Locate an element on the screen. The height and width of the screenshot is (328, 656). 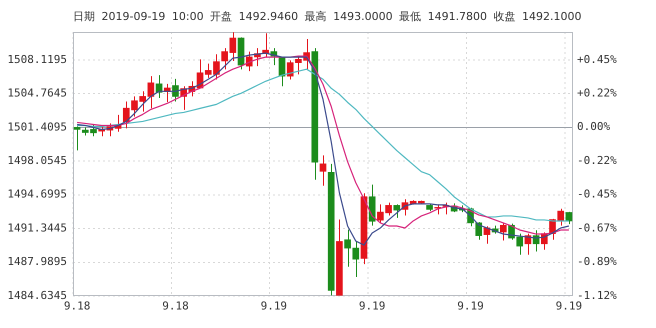
y2-tick-label: +0.45% is located at coordinates (597, 59).